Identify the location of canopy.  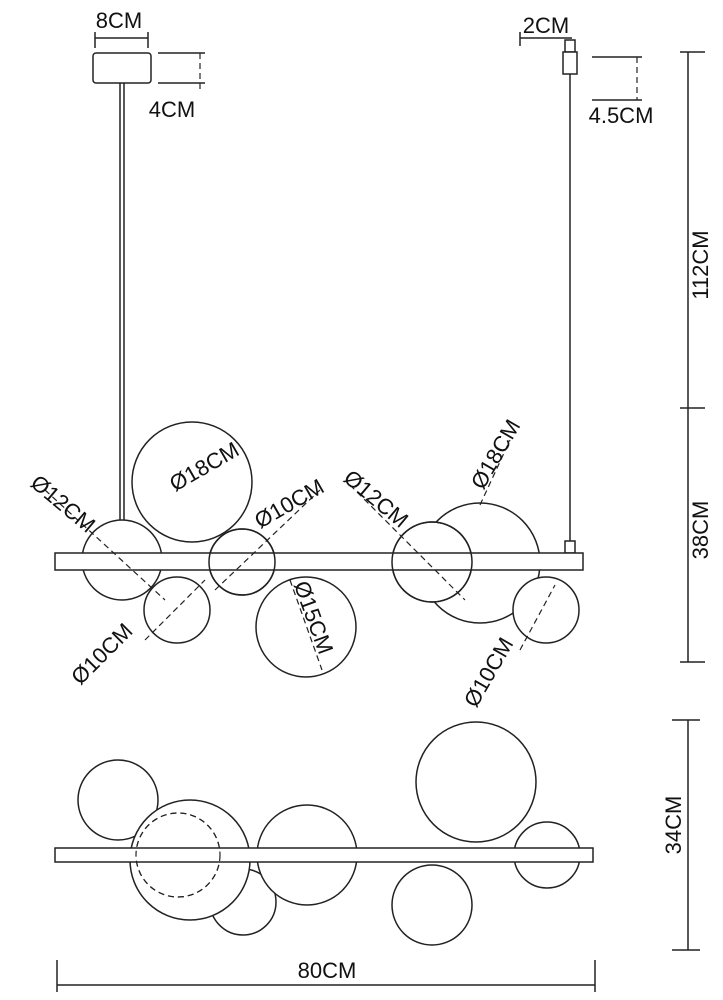
(122, 68).